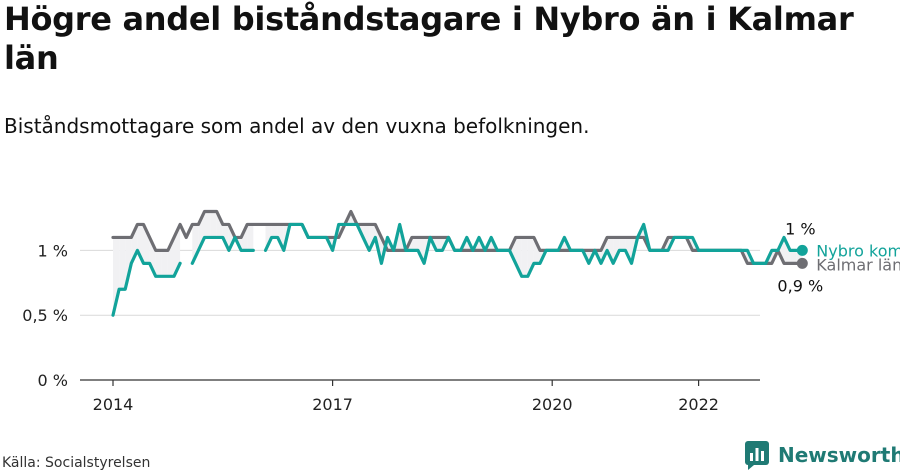 The image size is (900, 474). Describe the element at coordinates (76, 463) in the screenshot. I see `source-note: Källa: Socialstyrelsen` at that location.